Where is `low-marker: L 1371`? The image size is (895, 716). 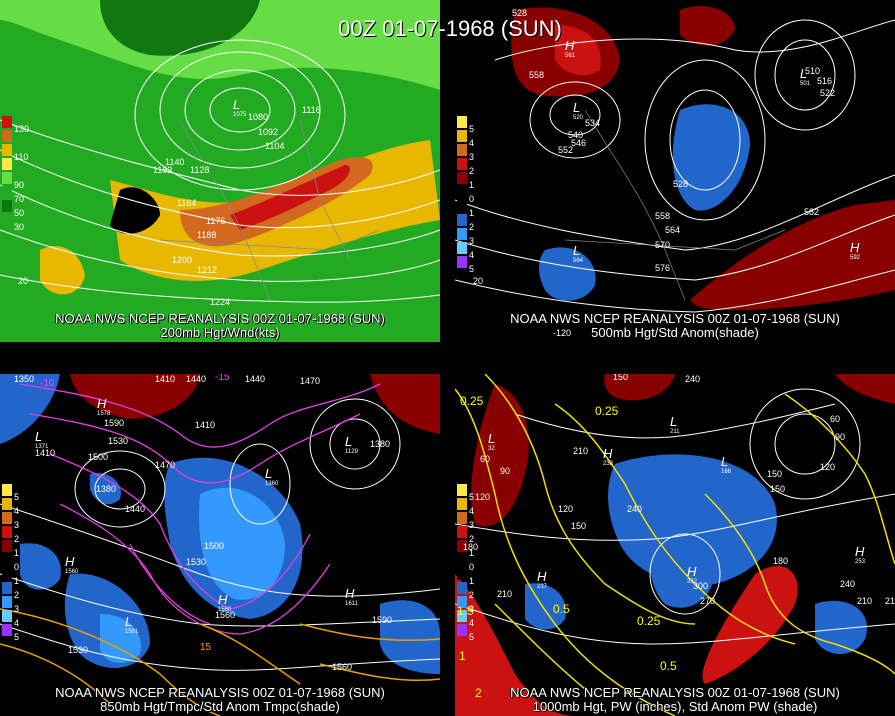
low-marker: L 1371 is located at coordinates (41, 439).